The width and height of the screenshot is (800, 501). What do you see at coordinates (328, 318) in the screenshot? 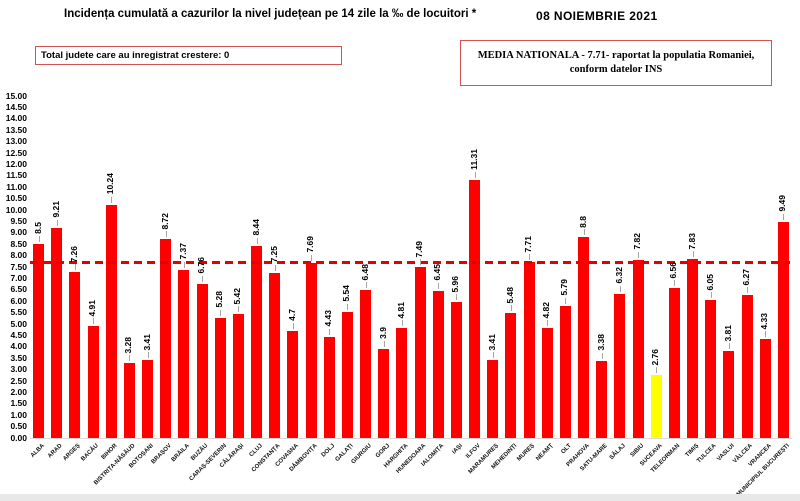
I see `bar-value-label: 4.43` at bounding box center [328, 318].